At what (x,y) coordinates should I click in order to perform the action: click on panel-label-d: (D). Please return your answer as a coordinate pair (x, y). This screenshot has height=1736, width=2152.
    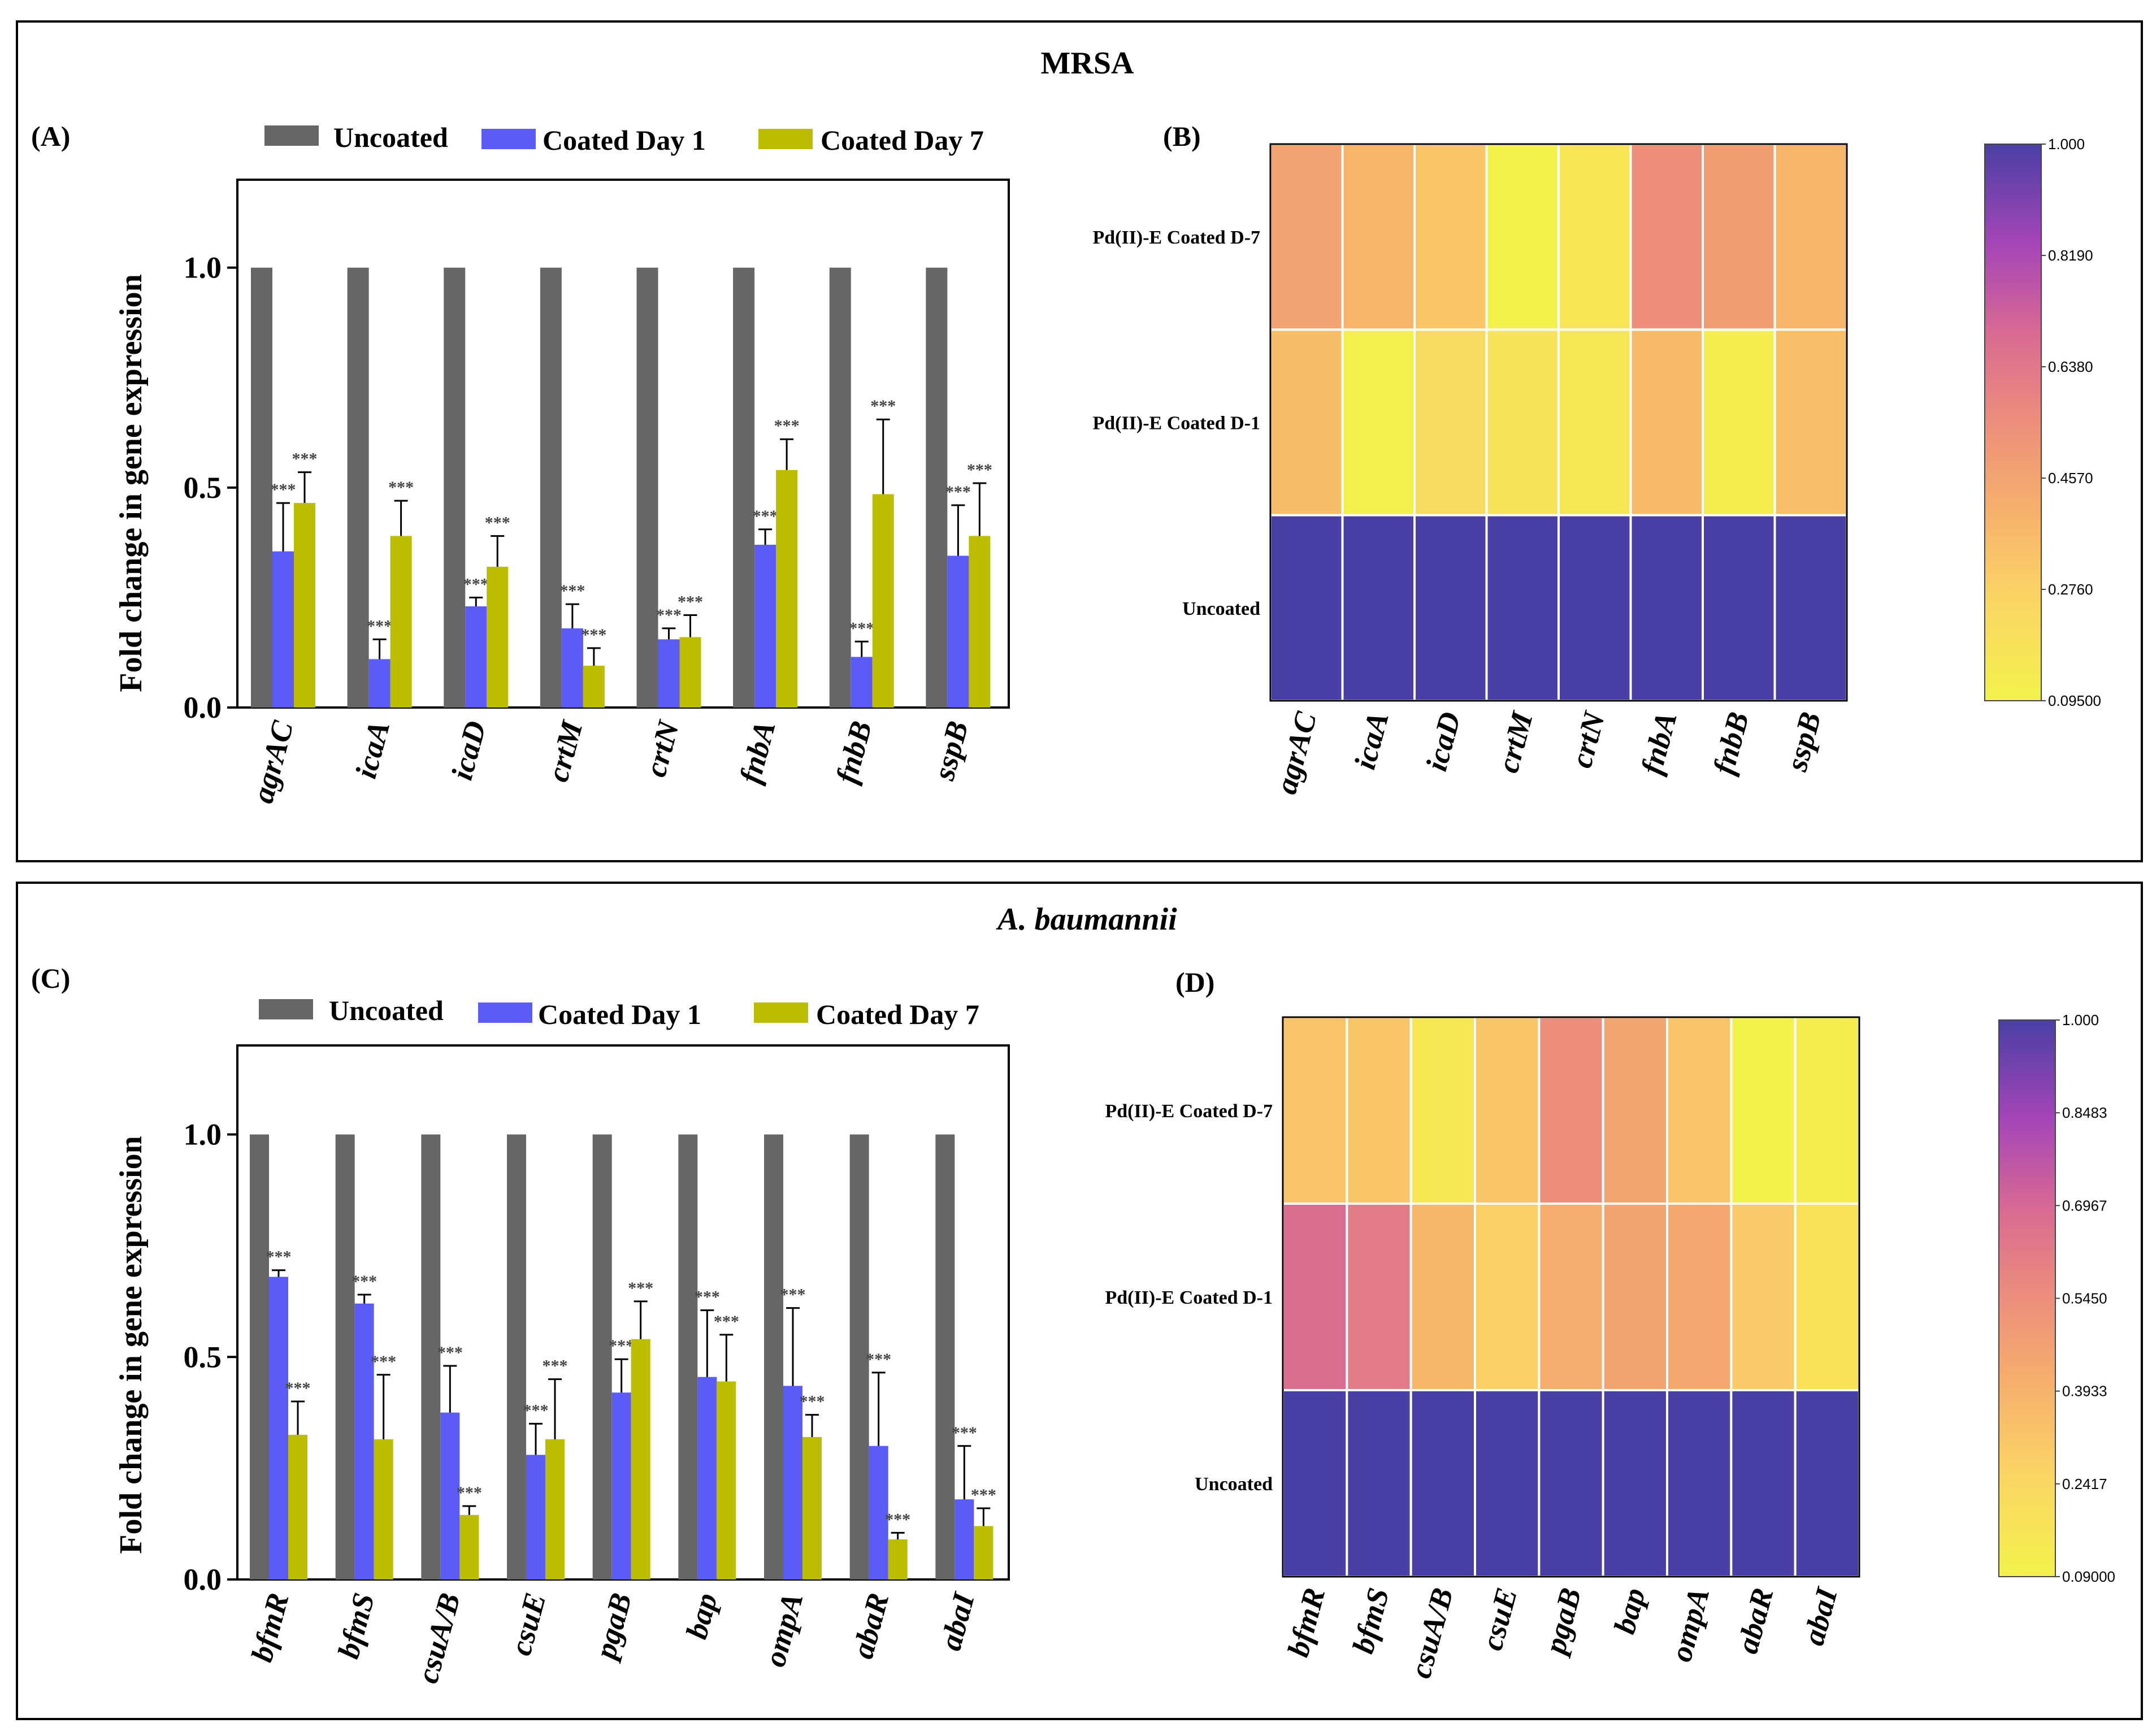
    Looking at the image, I should click on (1194, 982).